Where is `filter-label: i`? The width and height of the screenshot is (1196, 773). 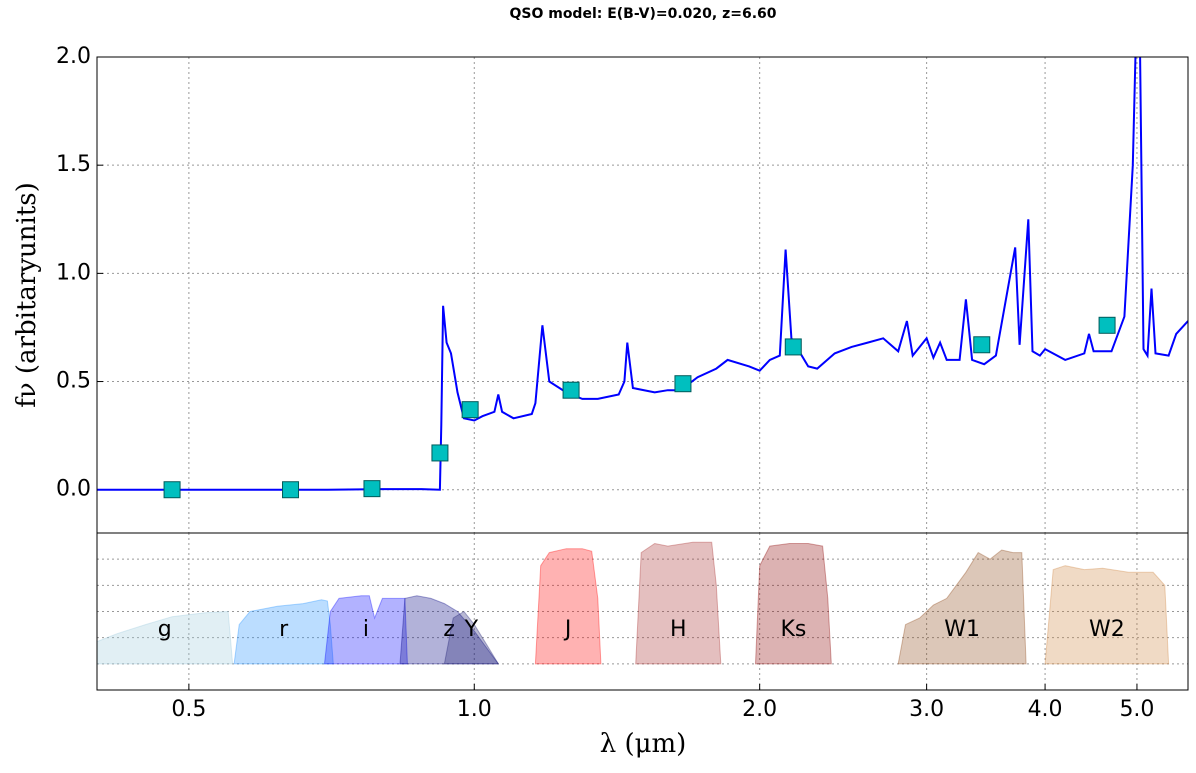 filter-label: i is located at coordinates (366, 629).